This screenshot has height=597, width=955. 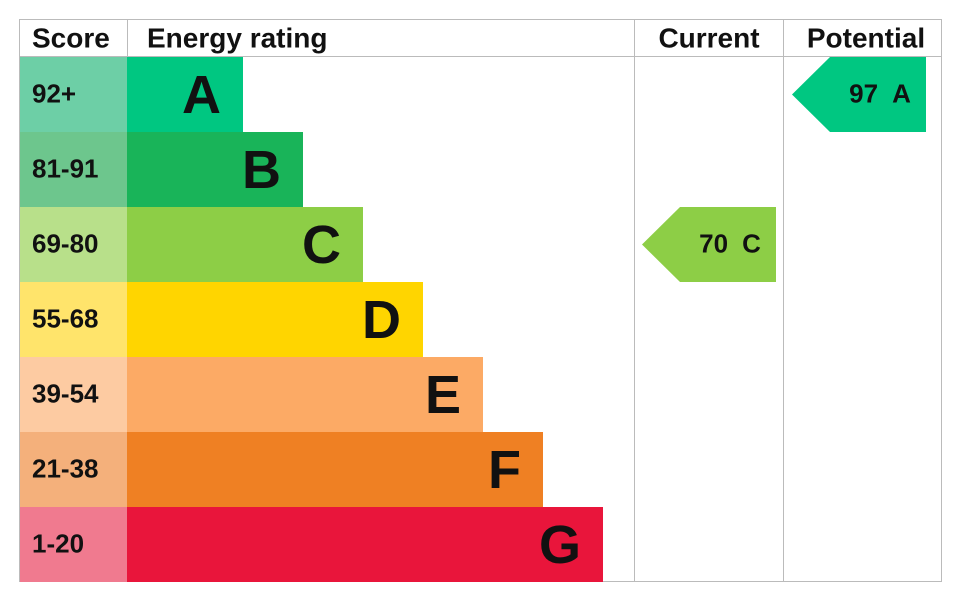 I want to click on band-letter: E, so click(x=443, y=395).